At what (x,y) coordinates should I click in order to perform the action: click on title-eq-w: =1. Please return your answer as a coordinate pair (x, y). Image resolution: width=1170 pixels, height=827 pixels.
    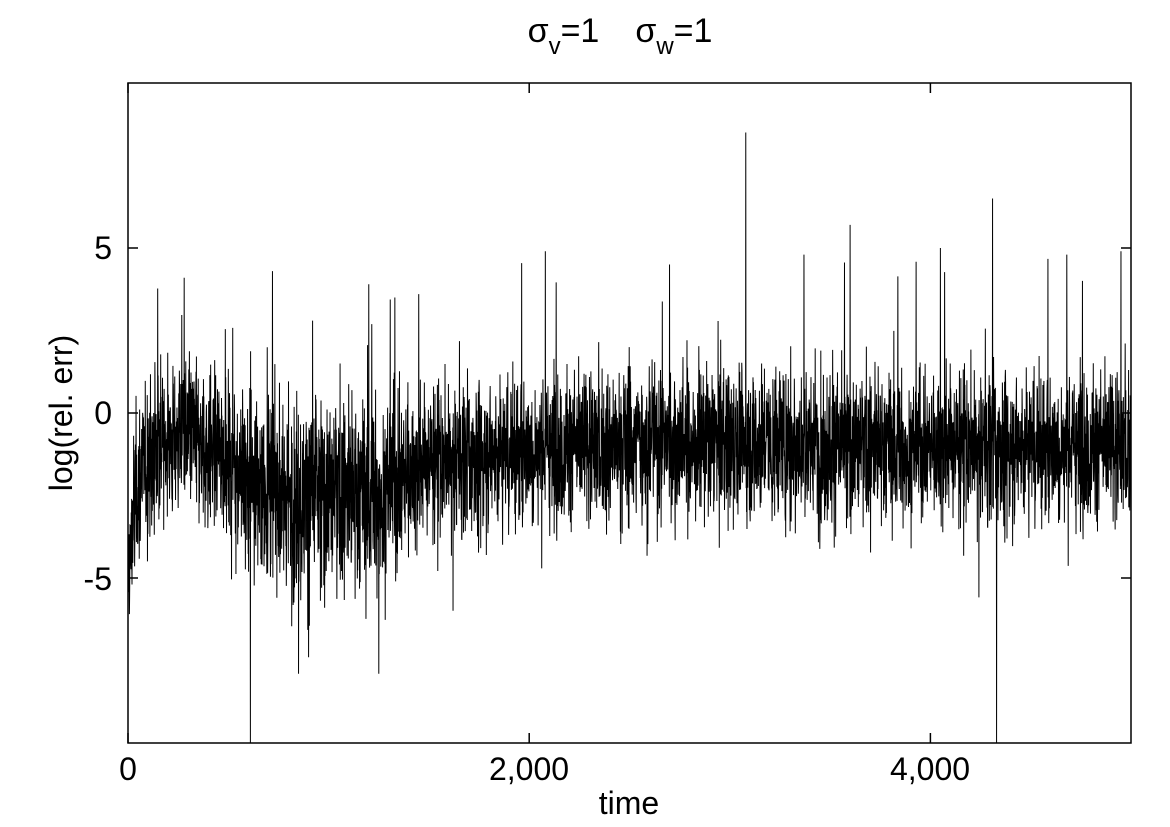
    Looking at the image, I should click on (693, 31).